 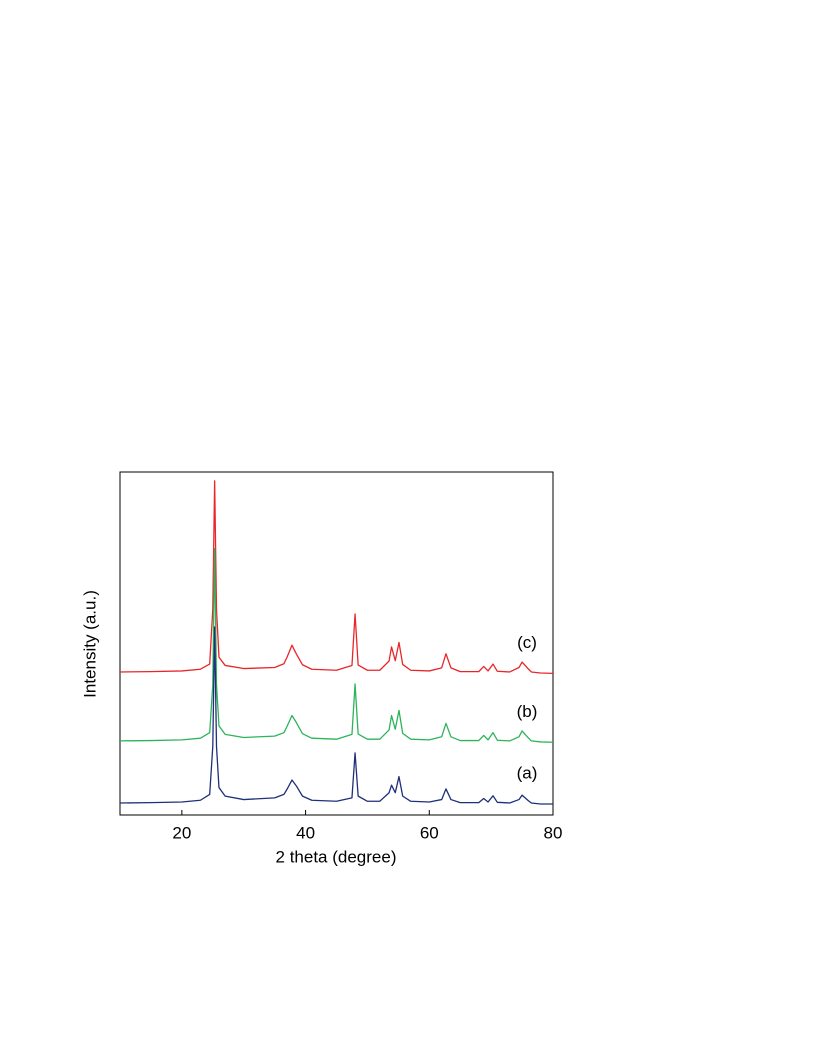 I want to click on series-label: (c), so click(x=527, y=642).